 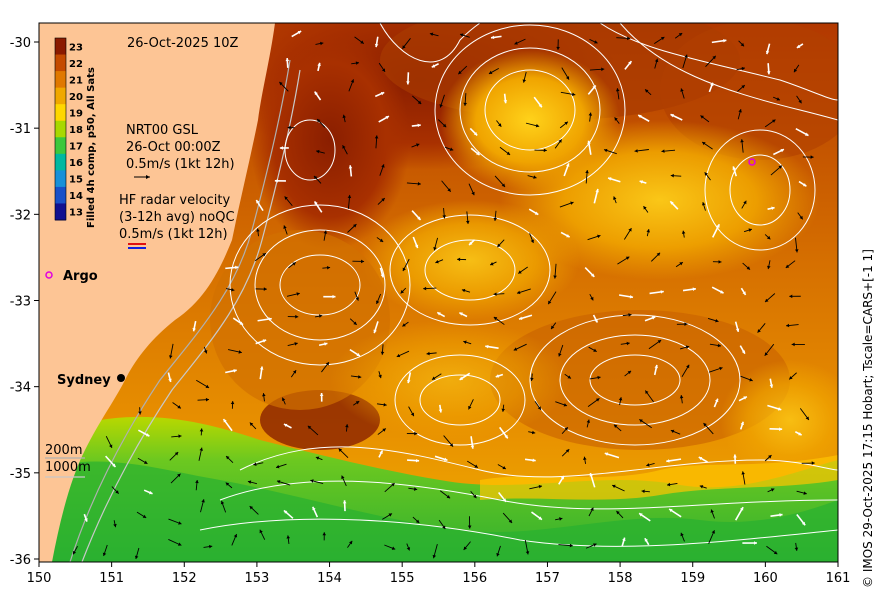 I want to click on model-arrow-head, so click(x=148, y=177).